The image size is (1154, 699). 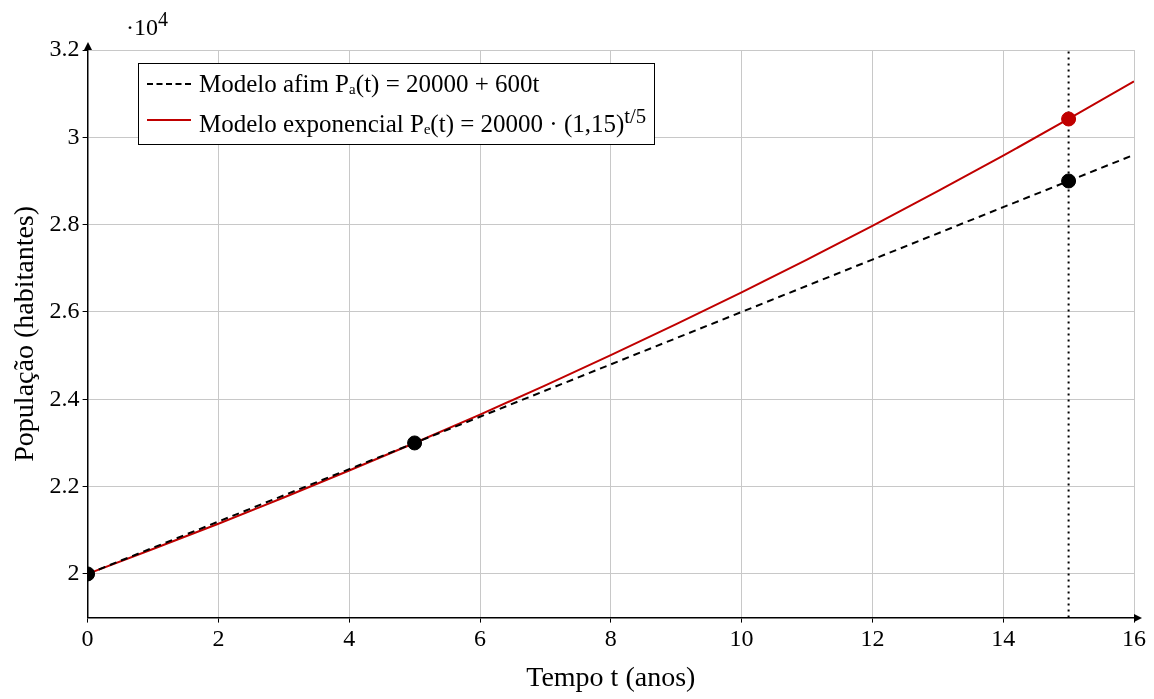 What do you see at coordinates (349, 638) in the screenshot?
I see `x-tick-label: 4` at bounding box center [349, 638].